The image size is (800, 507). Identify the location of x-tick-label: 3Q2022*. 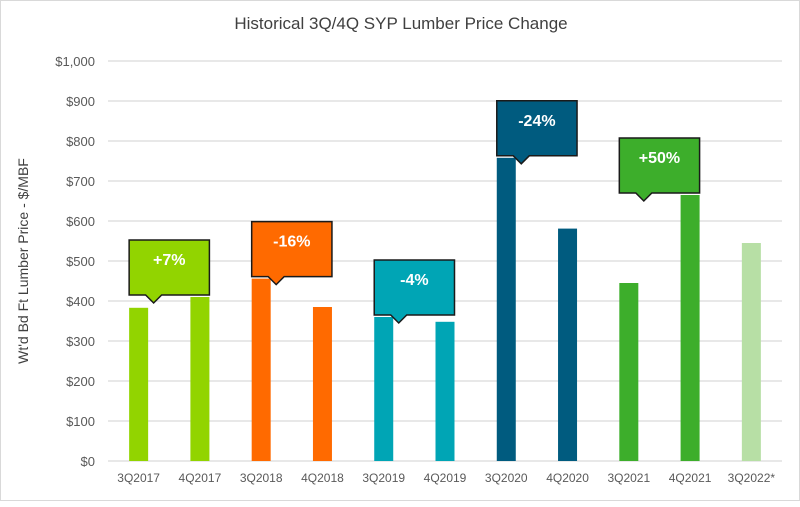
(752, 478).